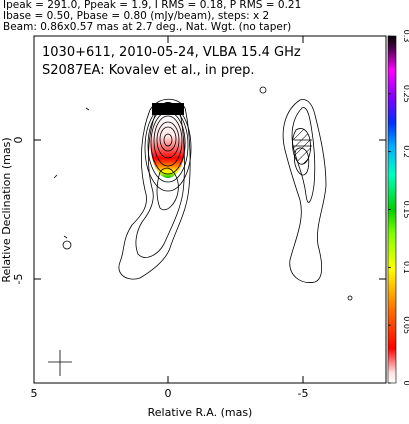 This screenshot has height=424, width=409. Describe the element at coordinates (405, 94) in the screenshot. I see `colorbar-tick-label: 0.25` at that location.